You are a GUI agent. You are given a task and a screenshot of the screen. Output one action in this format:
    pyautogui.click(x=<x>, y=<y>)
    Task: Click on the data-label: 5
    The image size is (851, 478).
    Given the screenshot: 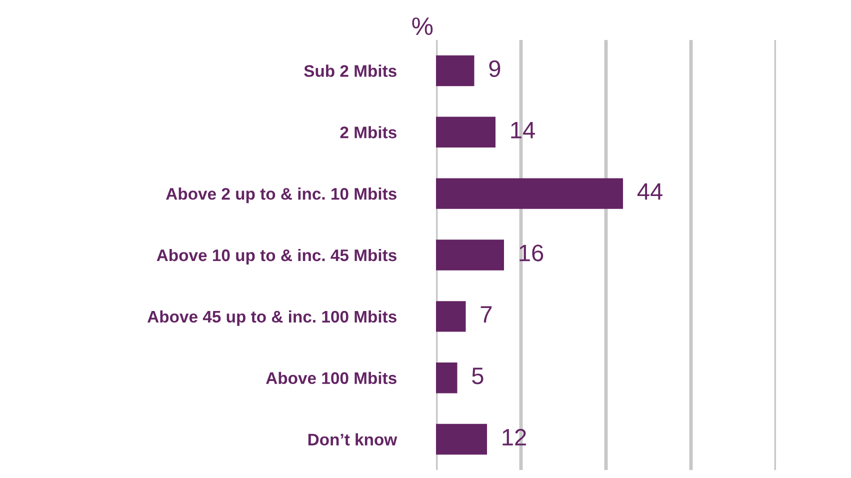 What is the action you would take?
    pyautogui.click(x=478, y=376)
    